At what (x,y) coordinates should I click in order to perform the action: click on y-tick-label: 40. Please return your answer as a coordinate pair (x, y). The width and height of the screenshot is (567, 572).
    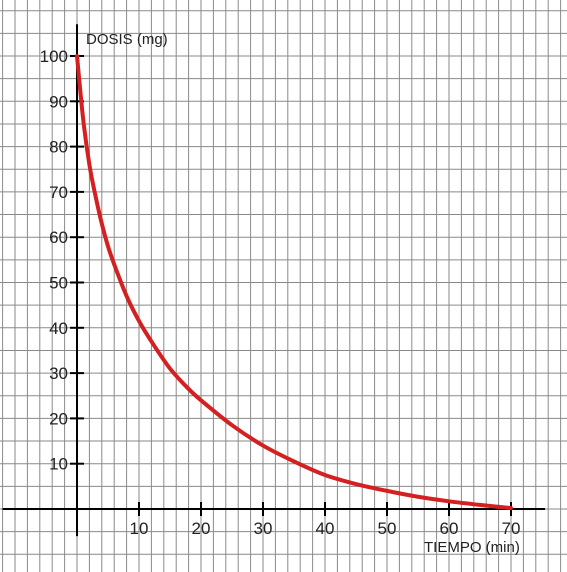
    Looking at the image, I should click on (58, 328).